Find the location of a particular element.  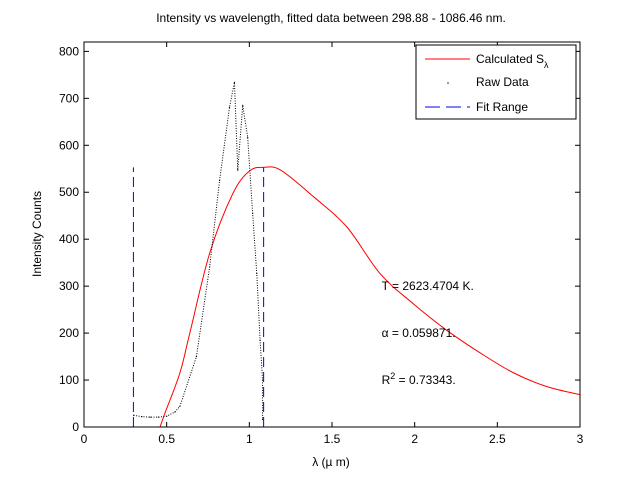

annotation-prefix: R is located at coordinates (386, 380).